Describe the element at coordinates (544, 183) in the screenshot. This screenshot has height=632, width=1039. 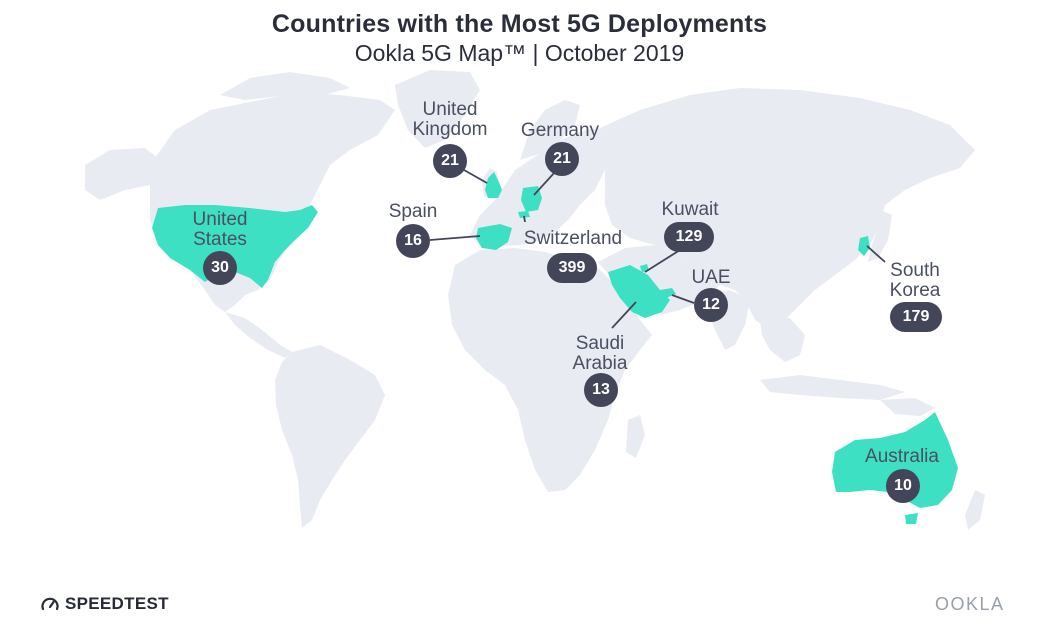
I see `leader-line-germany` at that location.